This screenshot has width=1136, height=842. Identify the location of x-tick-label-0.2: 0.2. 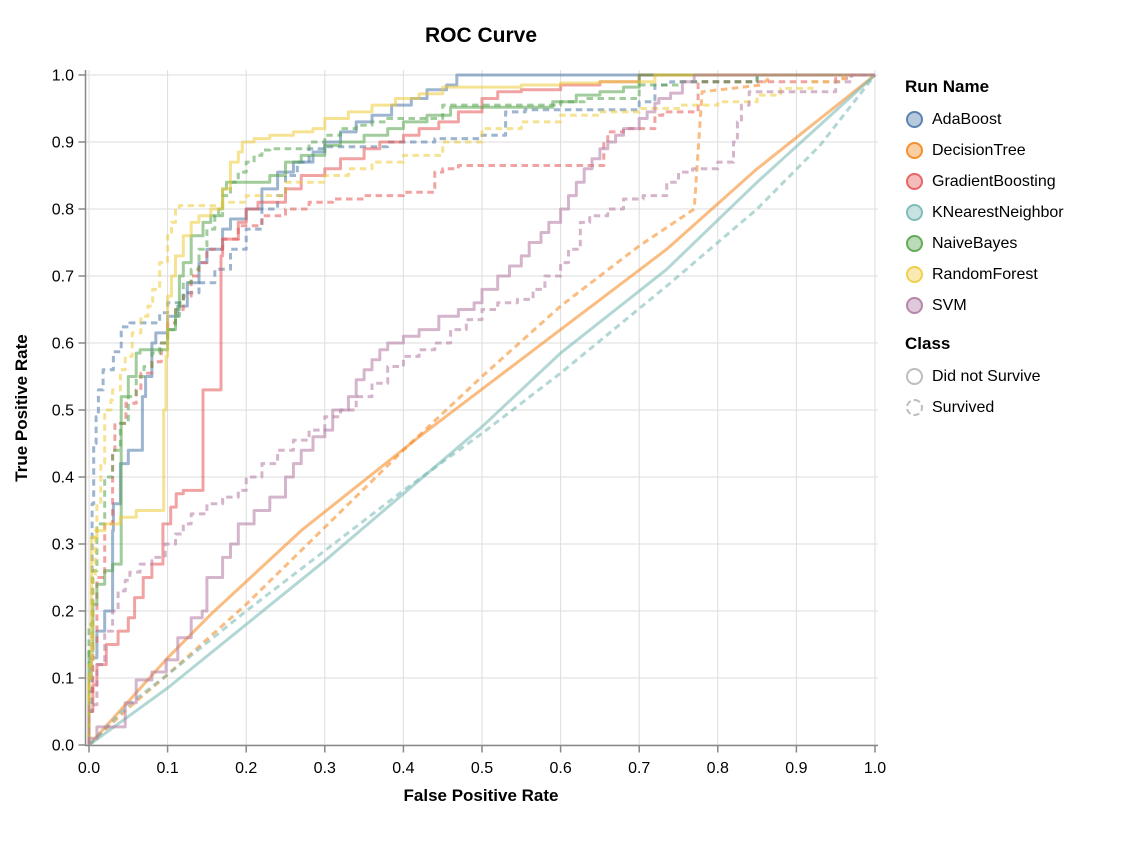
(246, 768).